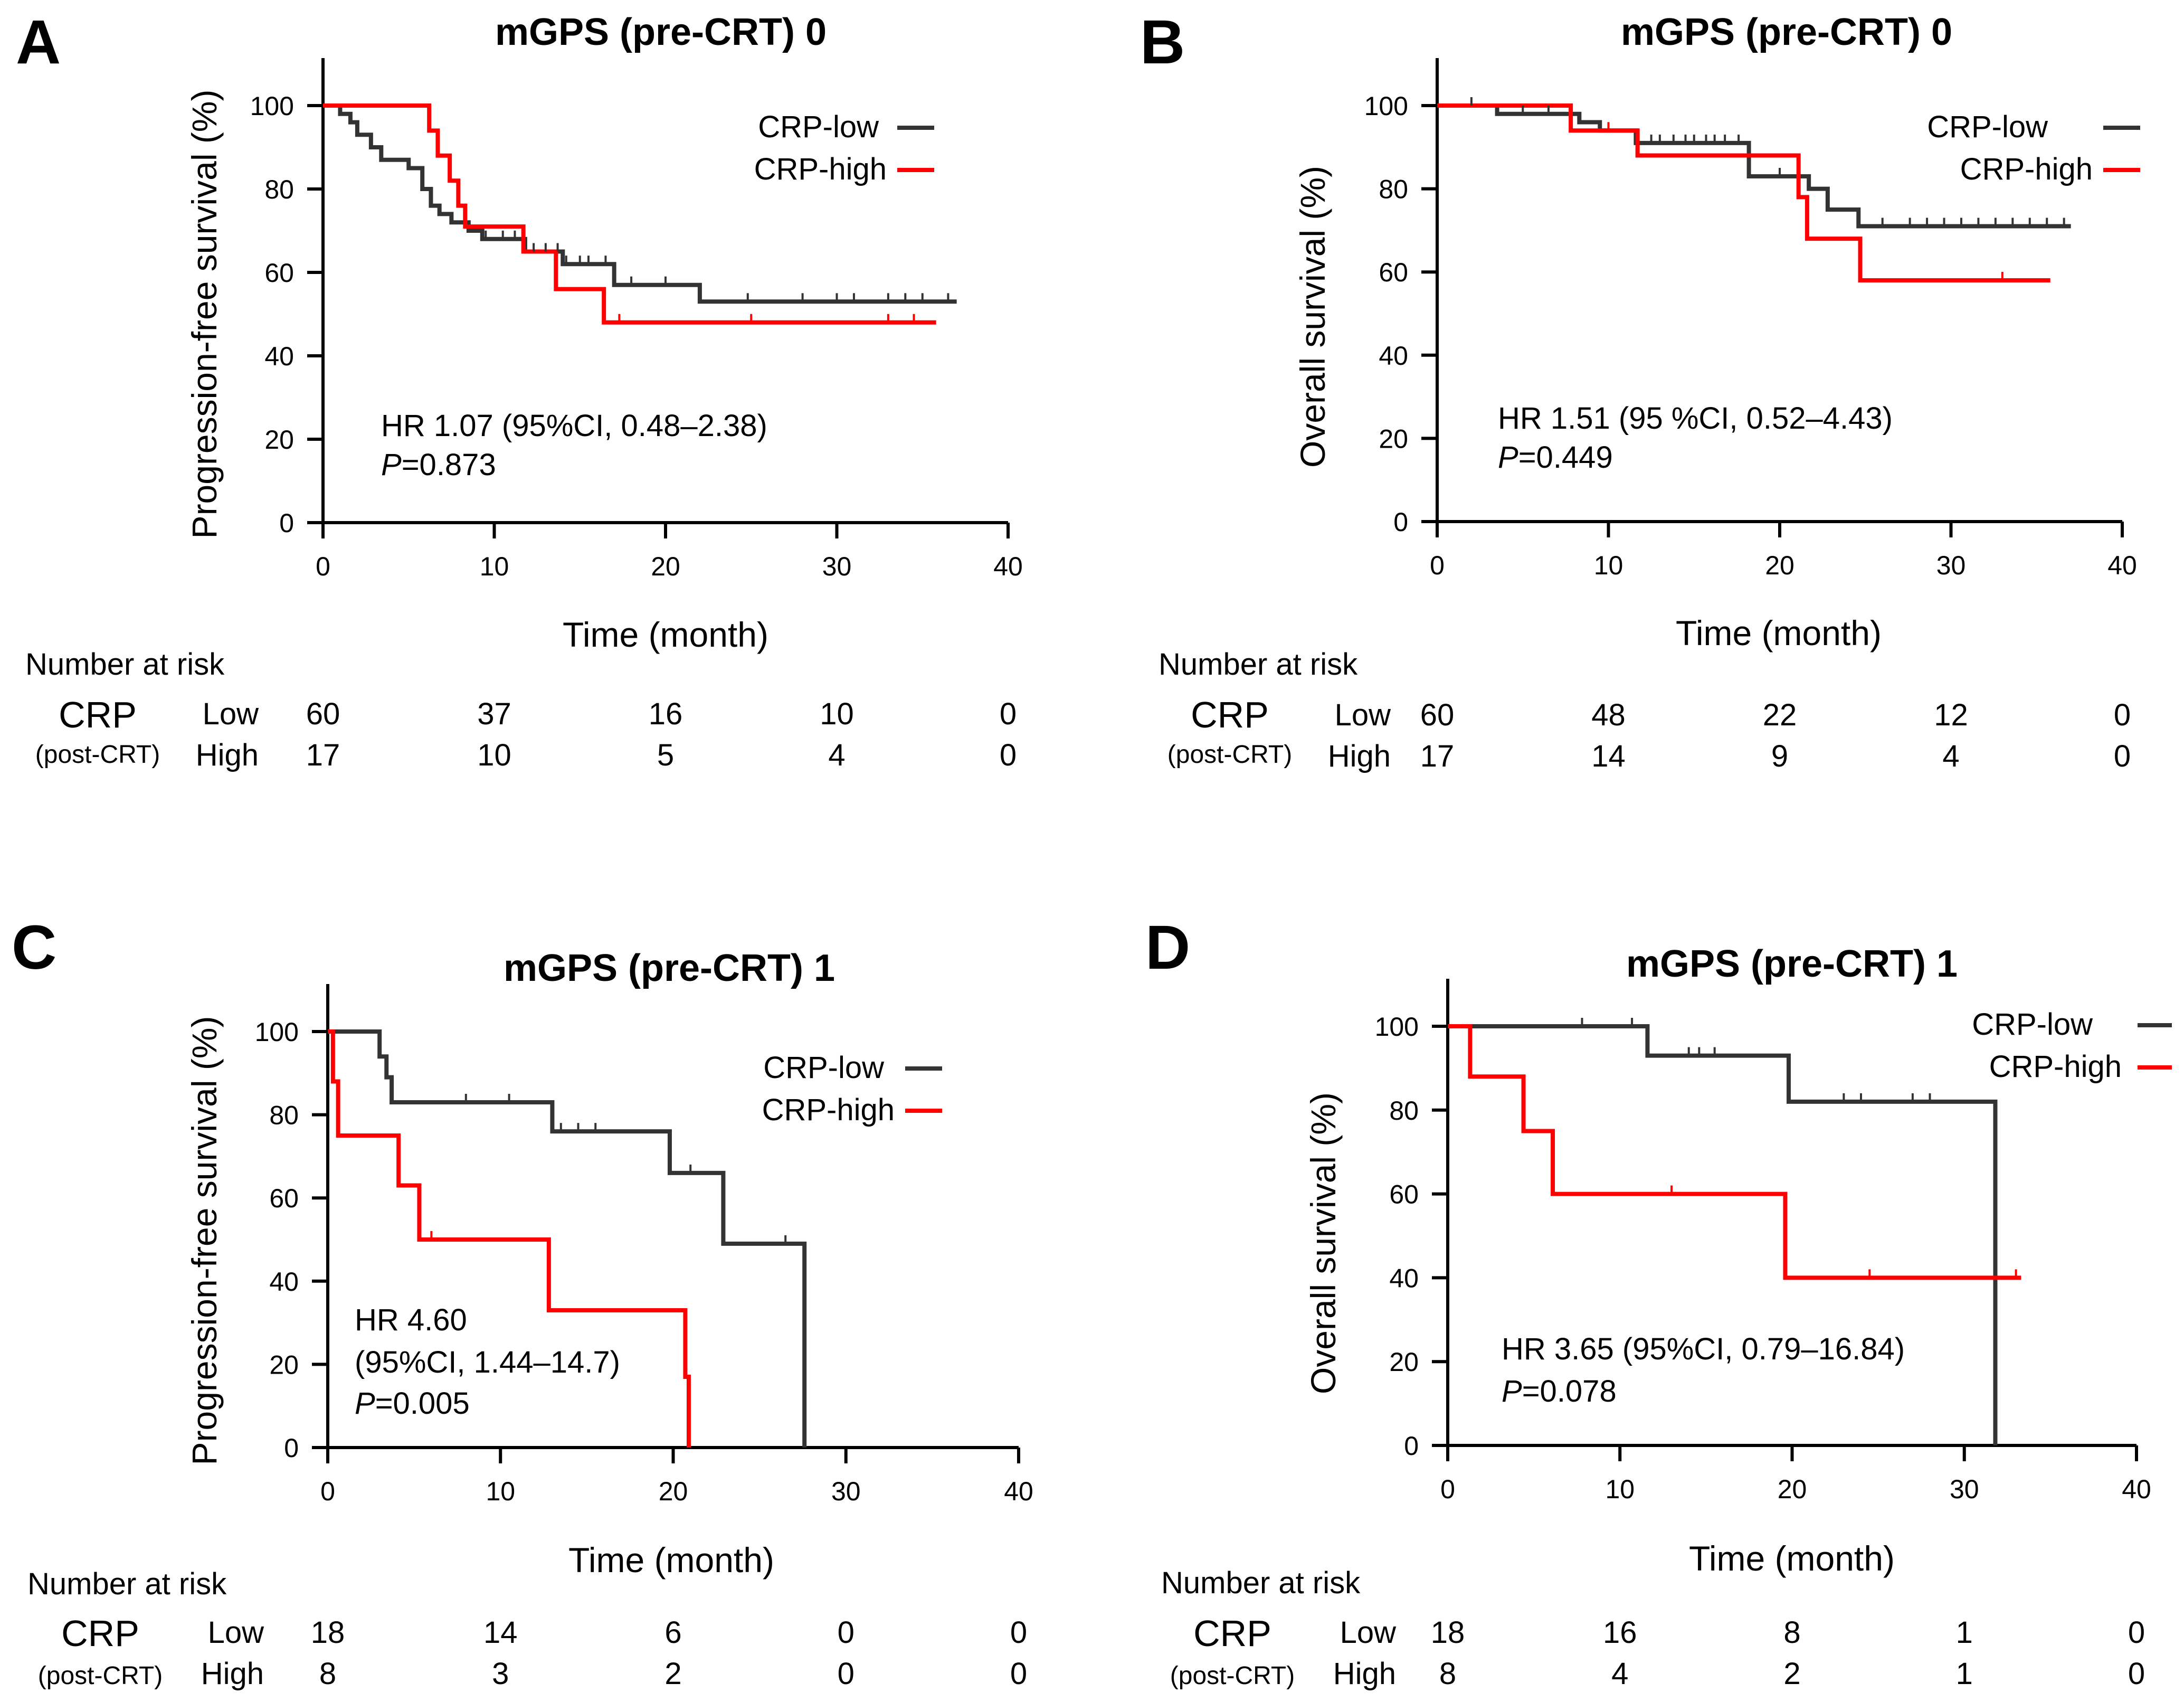 The image size is (2184, 1702). Describe the element at coordinates (1780, 715) in the screenshot. I see `risk-value-low: 22` at that location.